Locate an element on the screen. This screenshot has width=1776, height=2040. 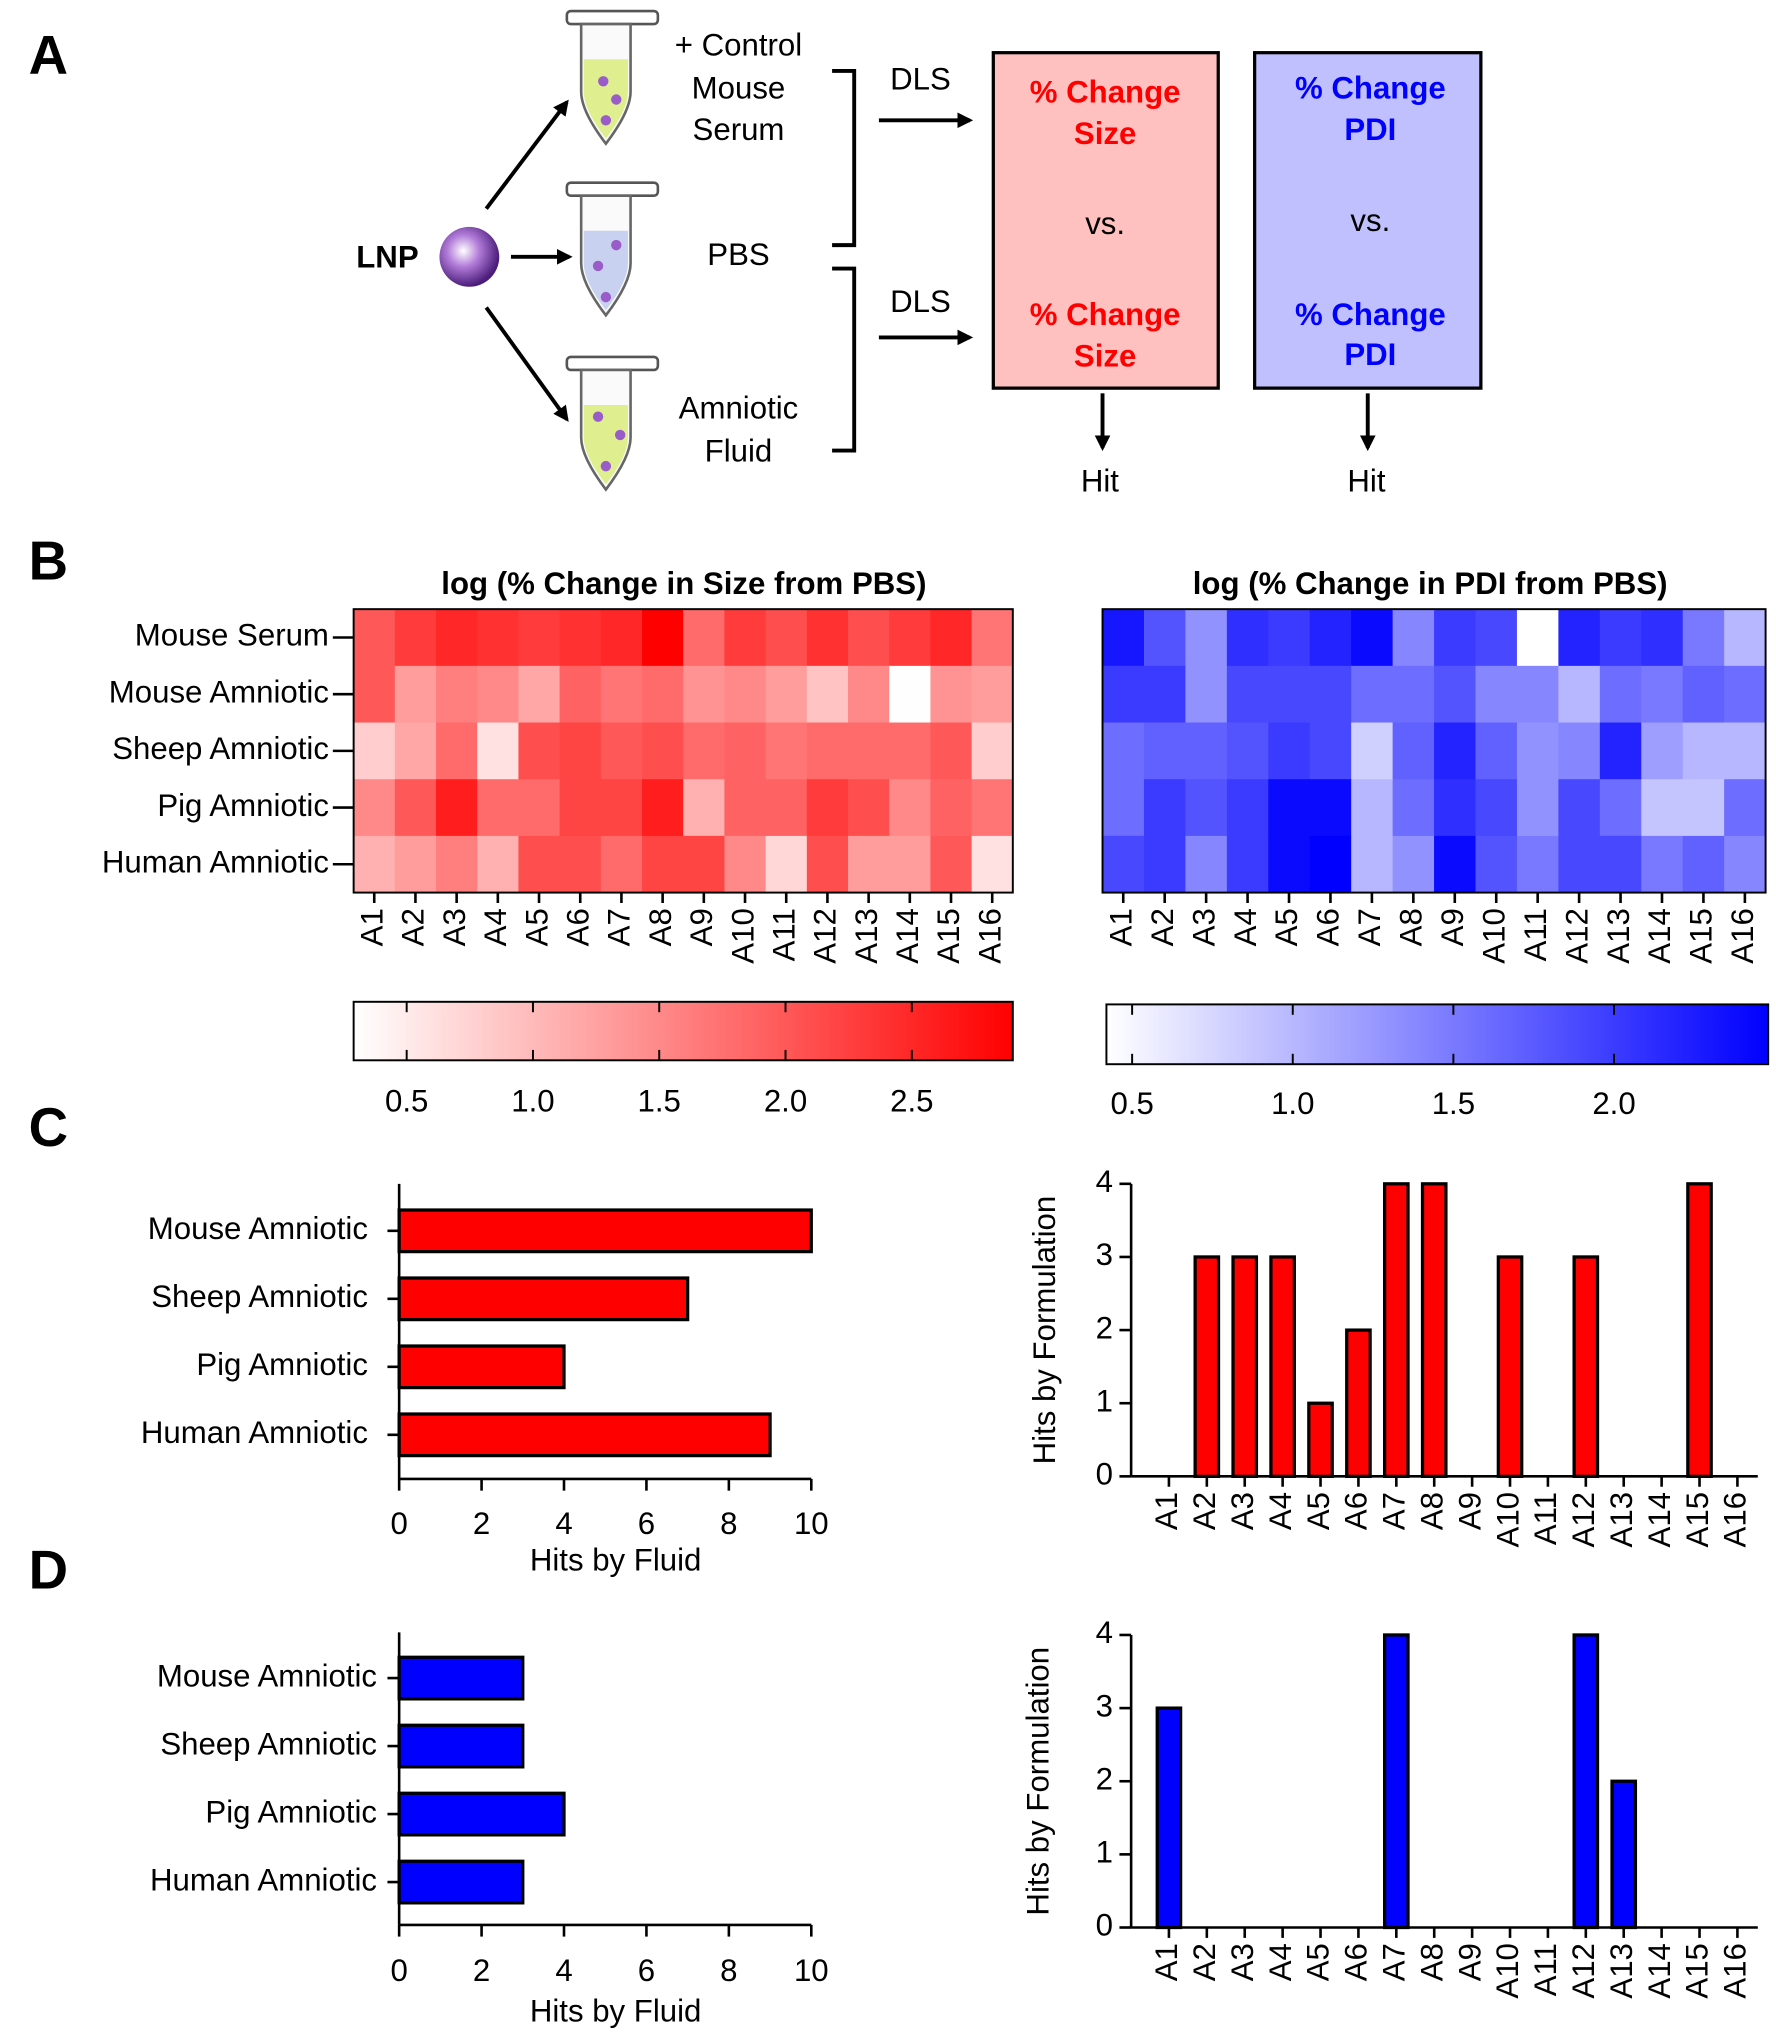
tube is located at coordinates (612, 77).